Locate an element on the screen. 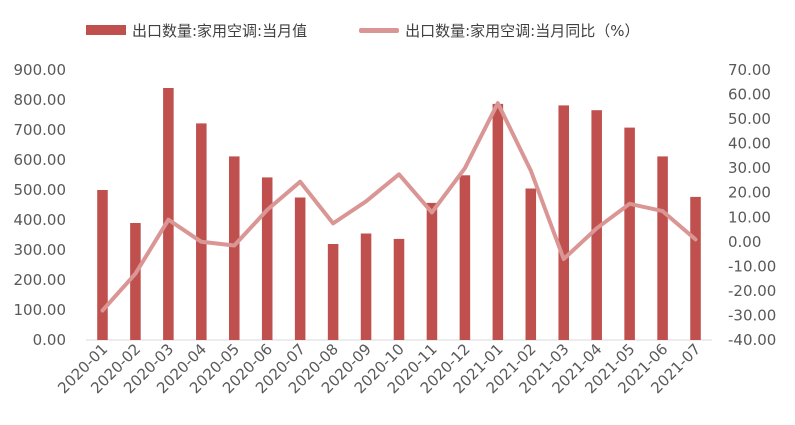  y2-tick-label: -20.00 is located at coordinates (752, 291).